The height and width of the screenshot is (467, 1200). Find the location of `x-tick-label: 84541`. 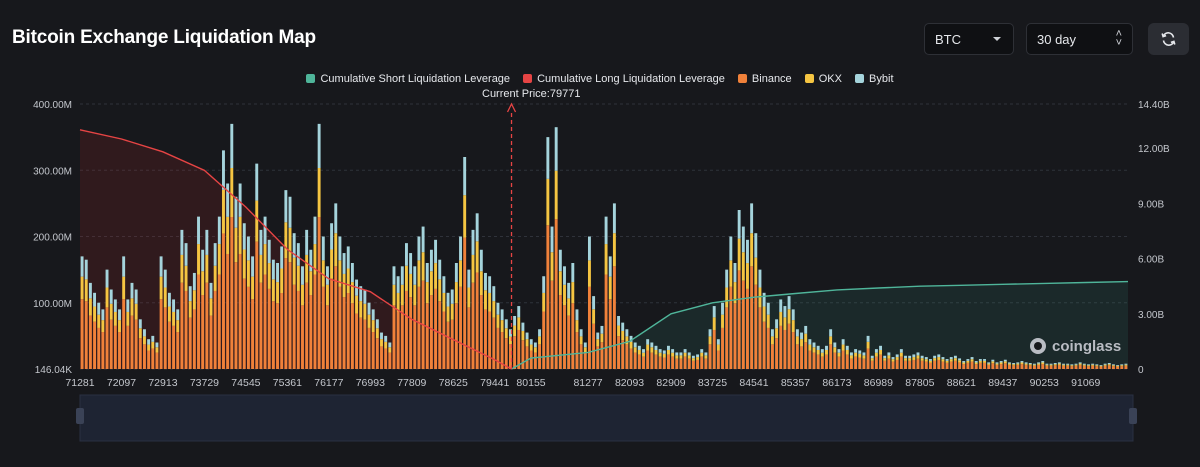

x-tick-label: 84541 is located at coordinates (753, 383).